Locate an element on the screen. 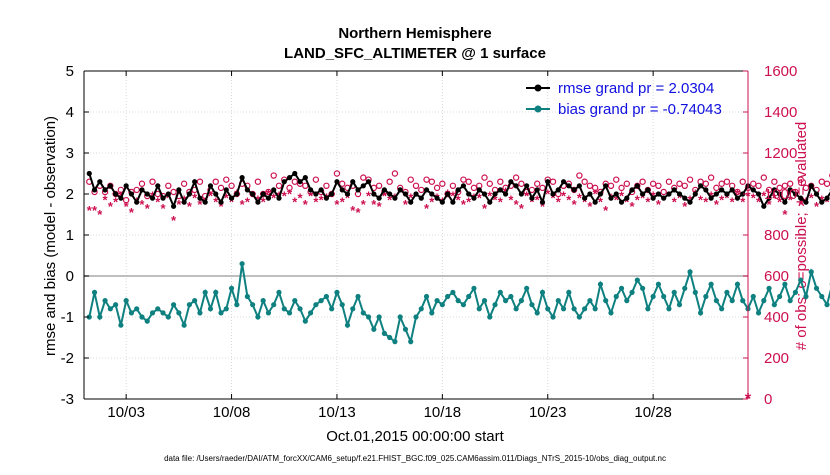 The width and height of the screenshot is (830, 475). y-tick-label: 5 is located at coordinates (70, 71).